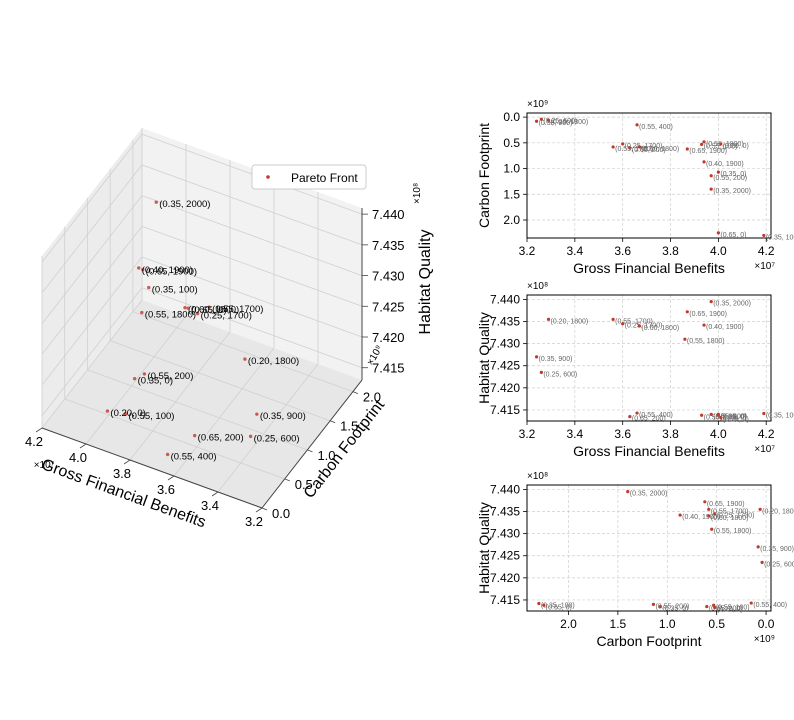  What do you see at coordinates (152, 468) in the screenshot?
I see `x-axis-line` at bounding box center [152, 468].